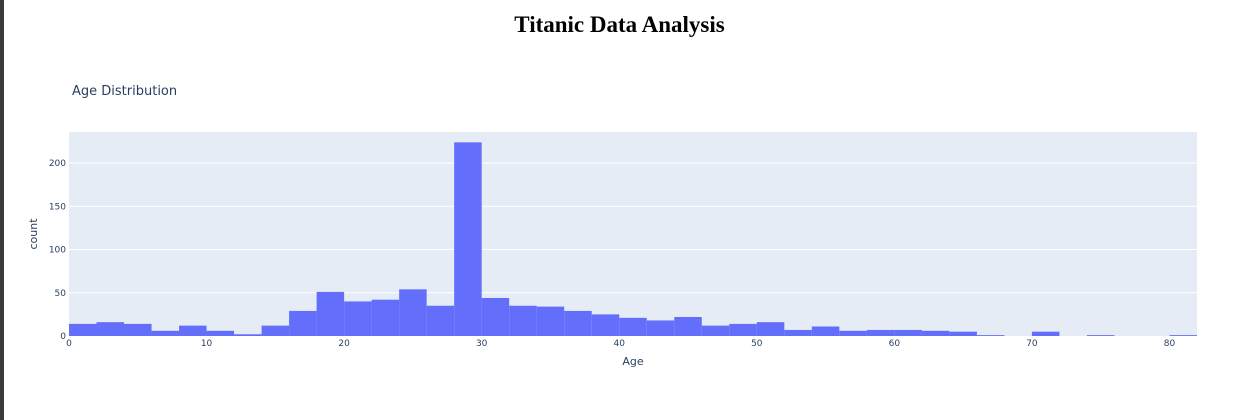 The image size is (1239, 420). Describe the element at coordinates (1170, 344) in the screenshot. I see `x-tick-label: 80` at that location.